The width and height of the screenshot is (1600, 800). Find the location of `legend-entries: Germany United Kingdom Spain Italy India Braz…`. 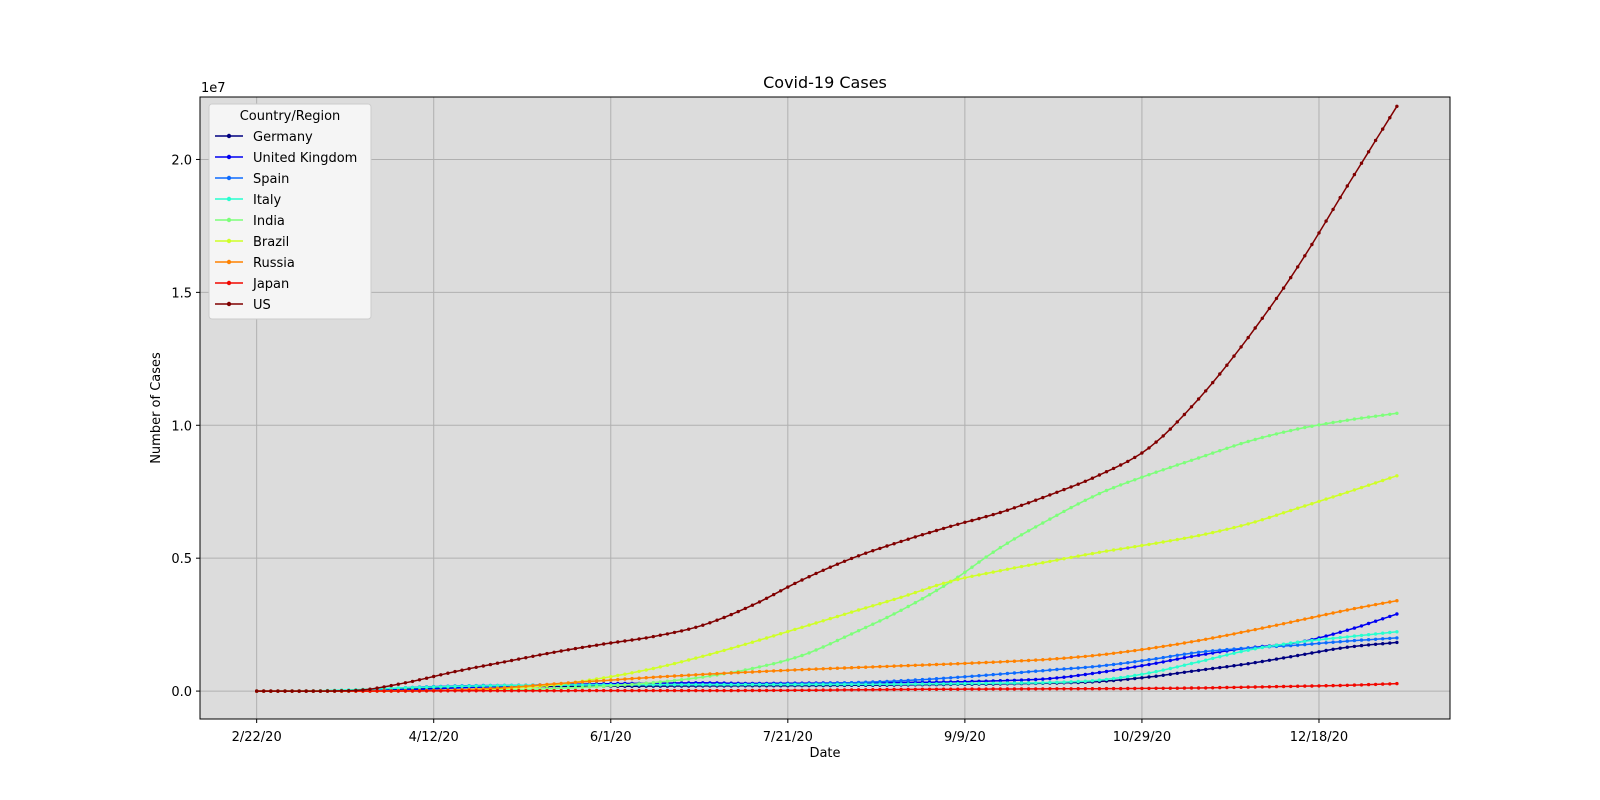

legend-entries: Germany United Kingdom Spain Italy India Braz… is located at coordinates (286, 221).